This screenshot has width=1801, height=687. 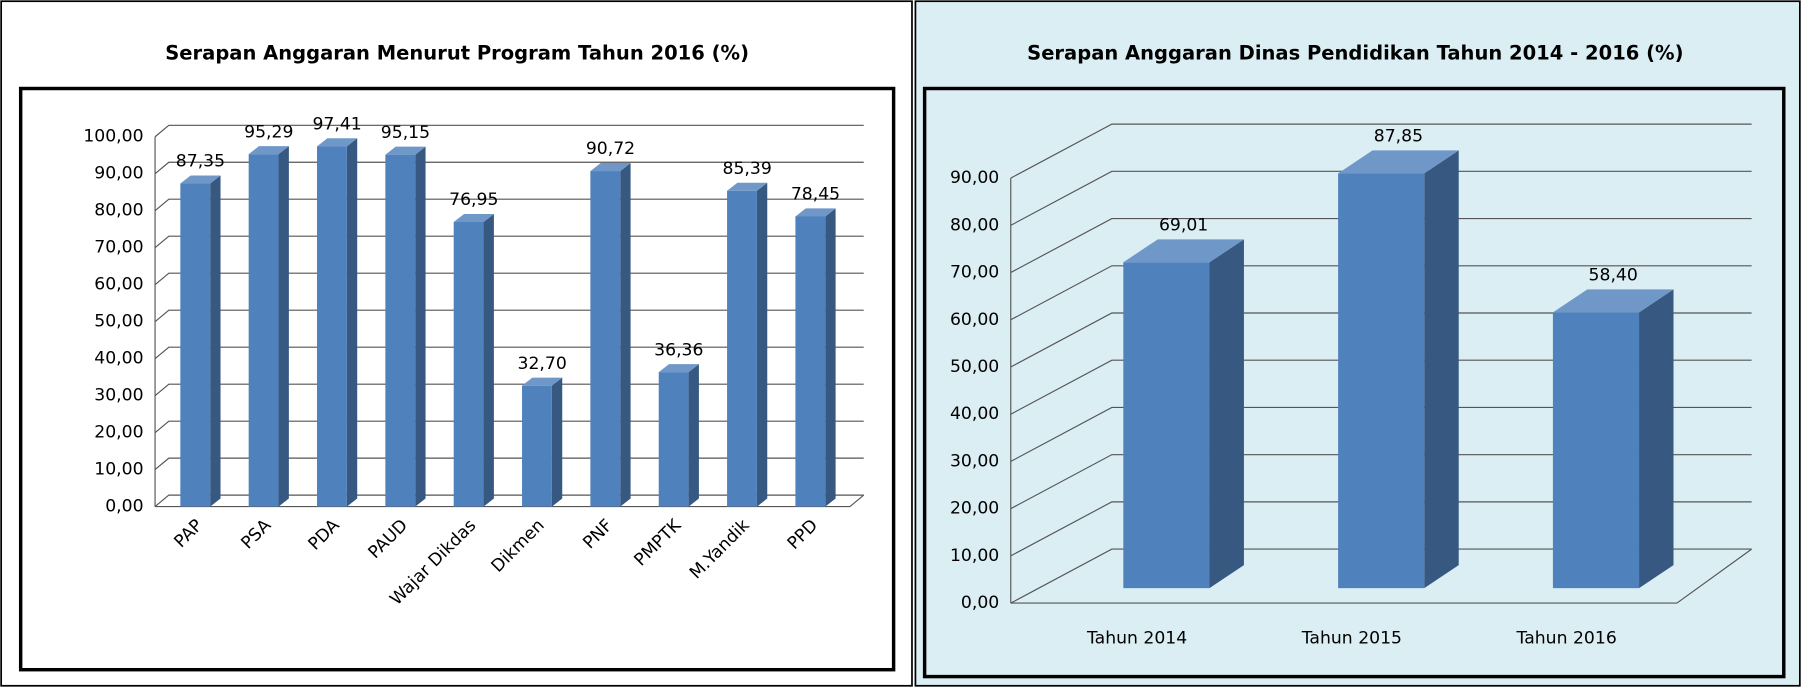 What do you see at coordinates (473, 200) in the screenshot?
I see `value-label: 76,95` at bounding box center [473, 200].